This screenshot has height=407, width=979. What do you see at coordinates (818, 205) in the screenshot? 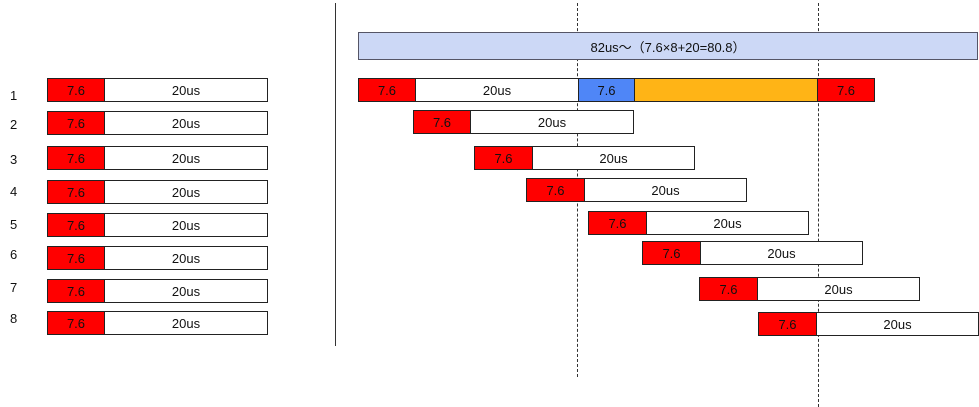
I see `dashed-marker-right` at bounding box center [818, 205].